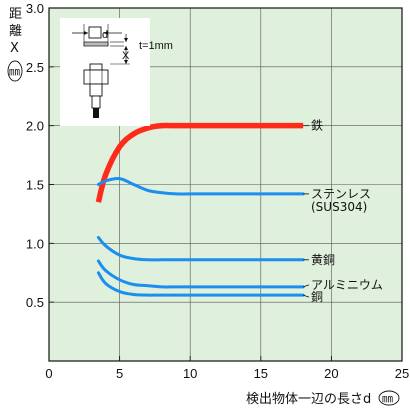 The width and height of the screenshot is (410, 410). What do you see at coordinates (96, 102) in the screenshot?
I see `sensor-neck` at bounding box center [96, 102].